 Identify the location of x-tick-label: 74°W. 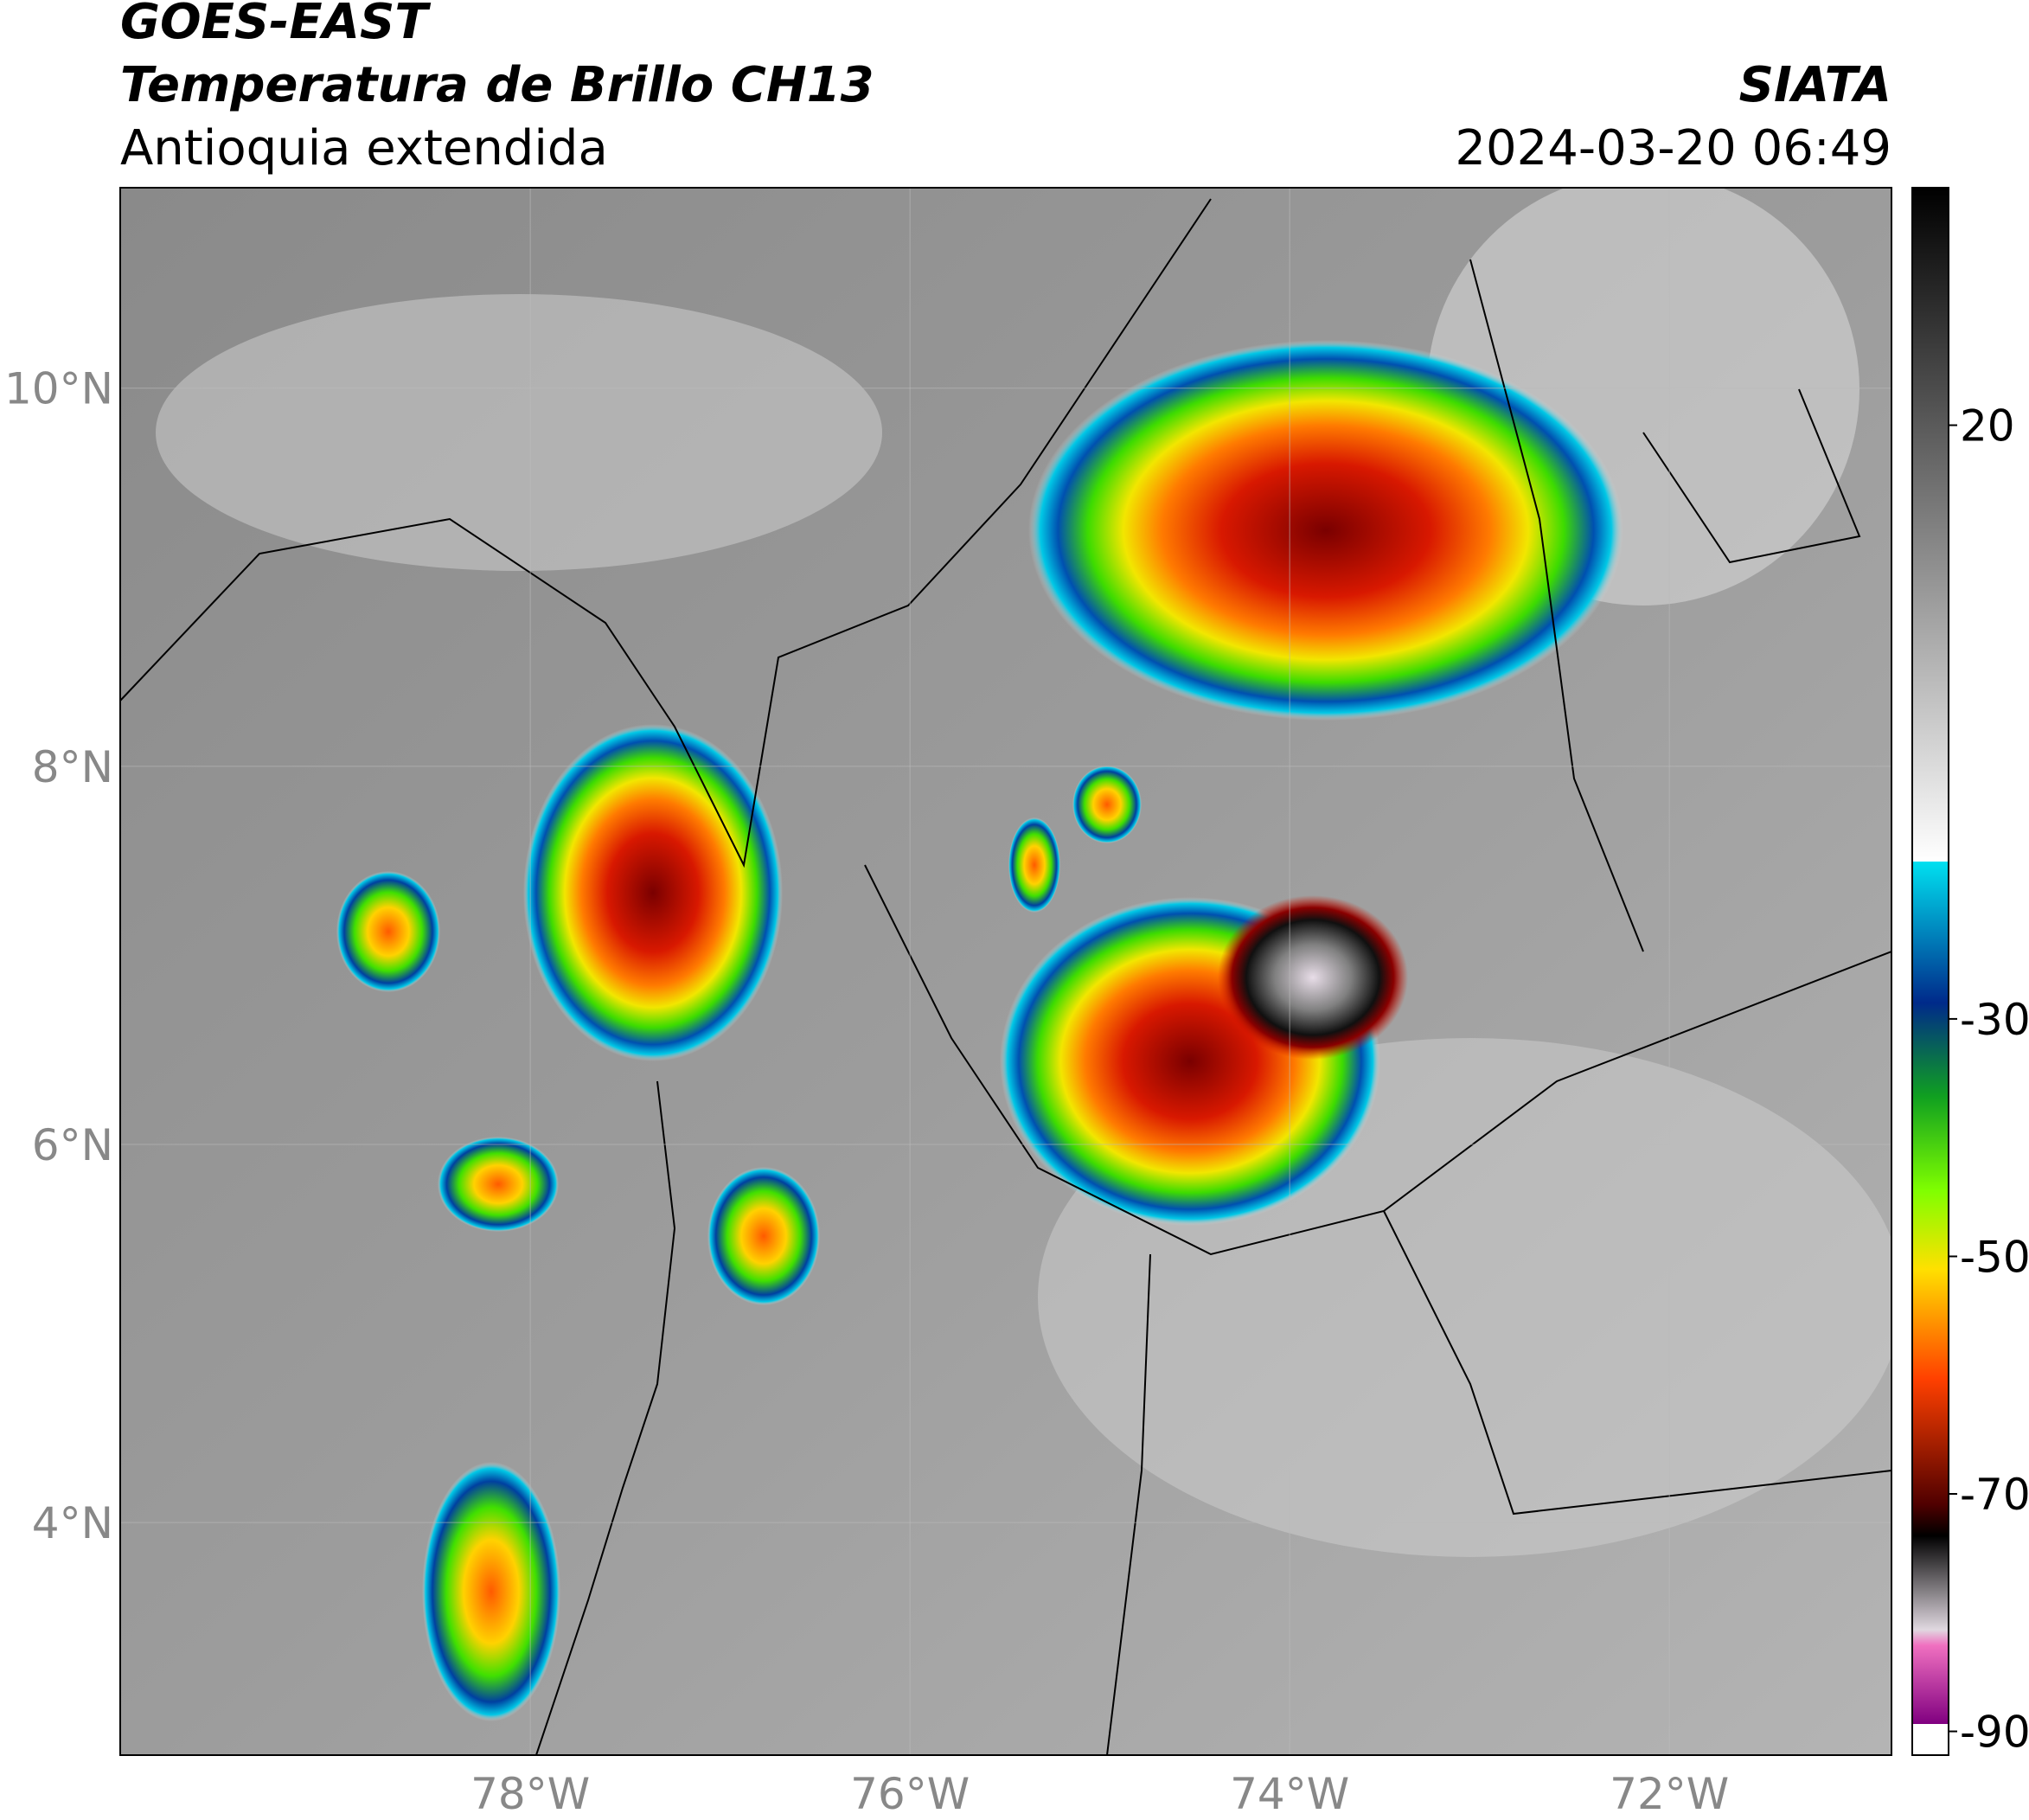
(1289, 1793).